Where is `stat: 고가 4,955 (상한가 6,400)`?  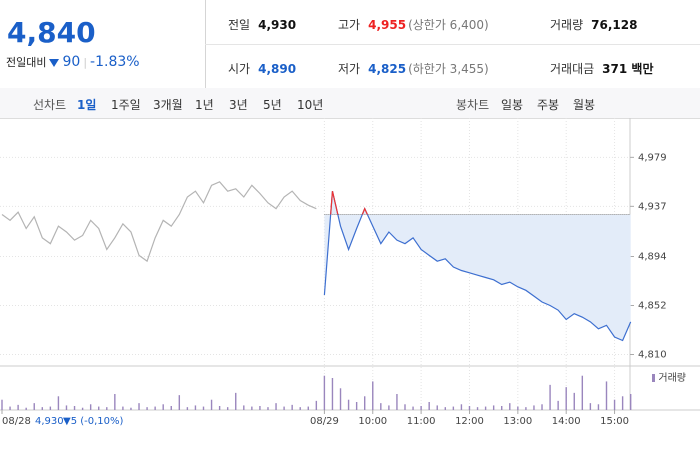
stat: 고가 4,955 (상한가 6,400) is located at coordinates (413, 24).